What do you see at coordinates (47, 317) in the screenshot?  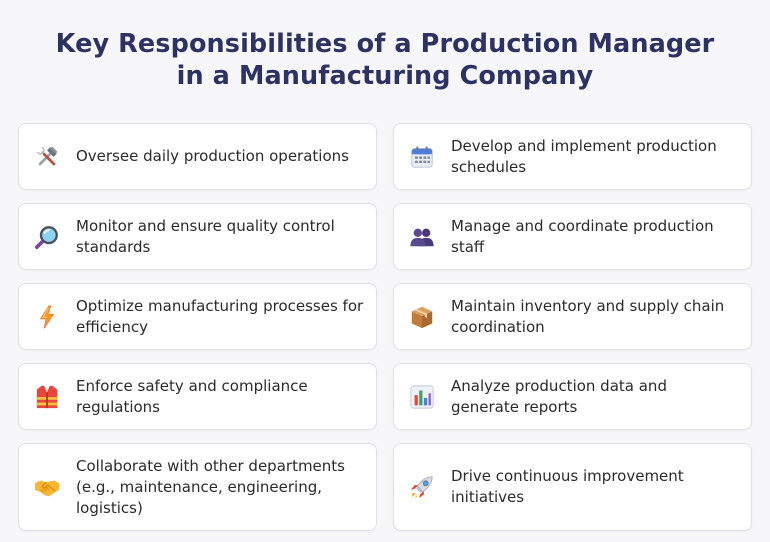 I see `lightning-icon` at bounding box center [47, 317].